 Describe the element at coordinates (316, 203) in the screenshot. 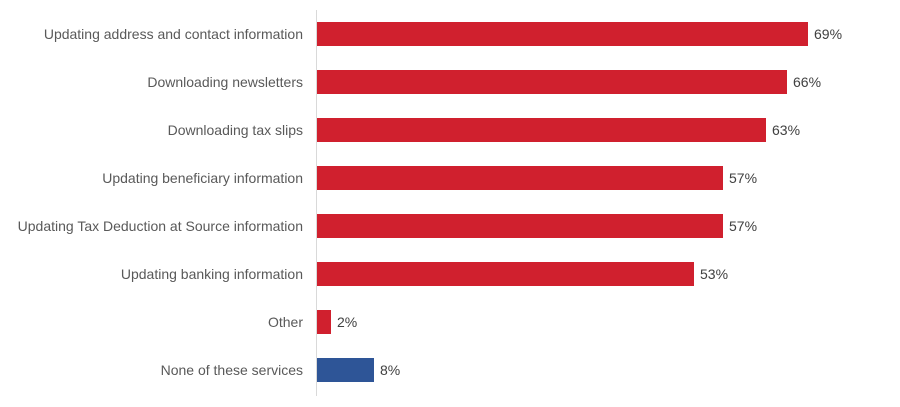

I see `y-axis-line` at that location.